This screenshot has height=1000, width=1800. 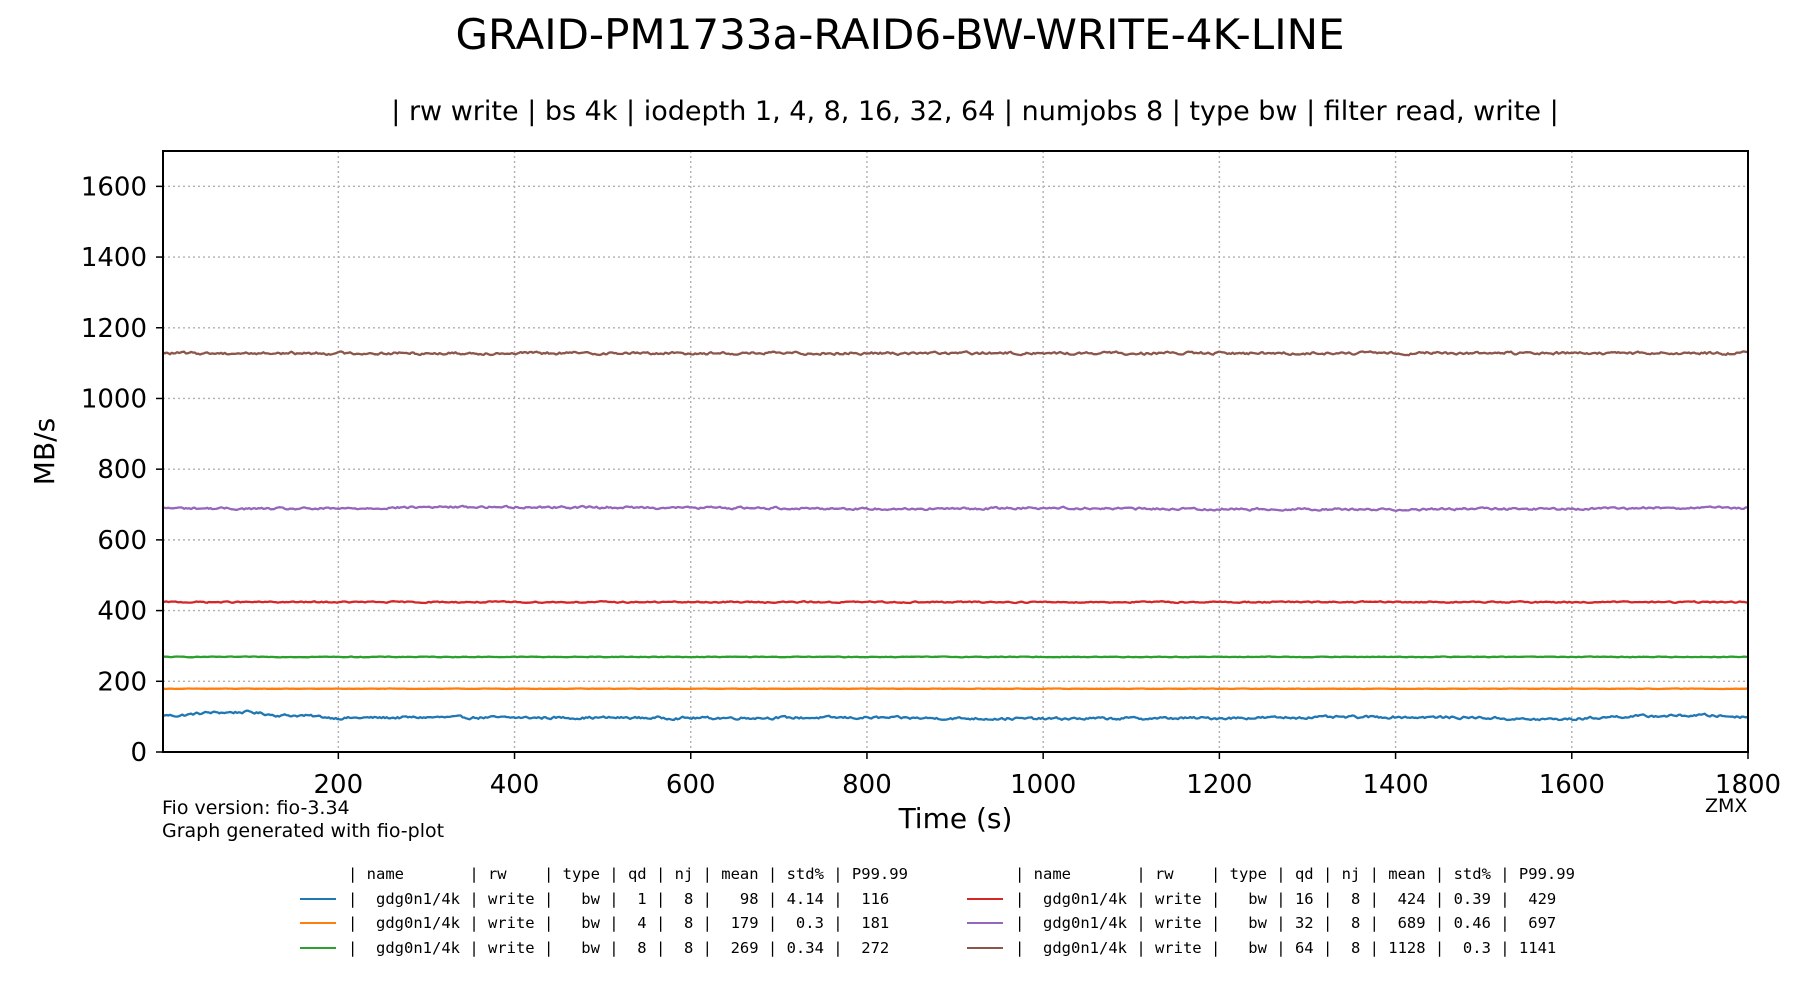 What do you see at coordinates (122, 612) in the screenshot?
I see `y-tick-label: 400` at bounding box center [122, 612].